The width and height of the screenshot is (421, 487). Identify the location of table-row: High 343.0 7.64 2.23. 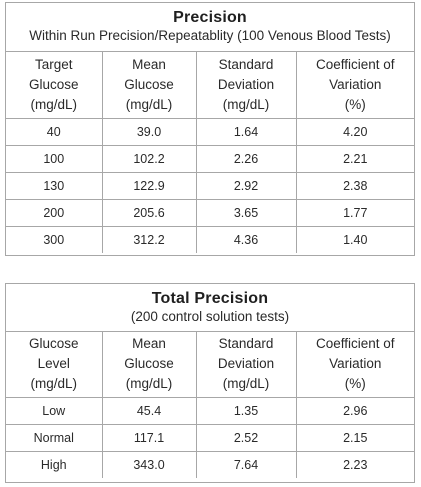
(210, 464).